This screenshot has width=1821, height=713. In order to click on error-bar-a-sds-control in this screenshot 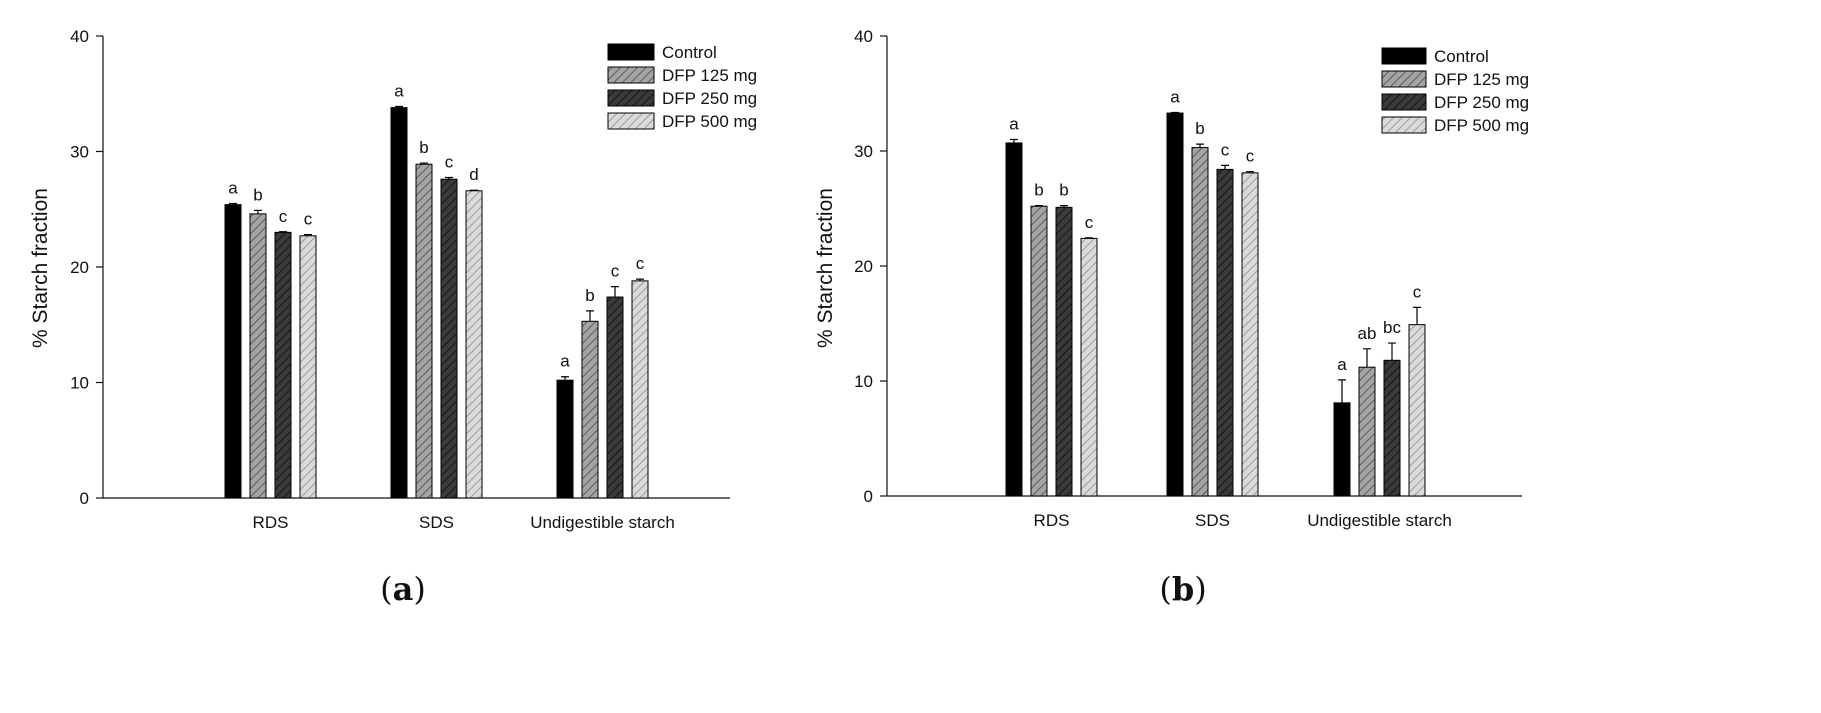, I will do `click(399, 106)`.